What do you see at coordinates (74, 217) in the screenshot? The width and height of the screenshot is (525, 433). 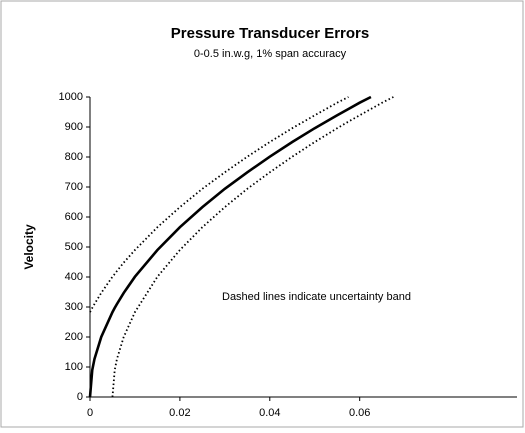 I see `y-tick-label: 600` at bounding box center [74, 217].